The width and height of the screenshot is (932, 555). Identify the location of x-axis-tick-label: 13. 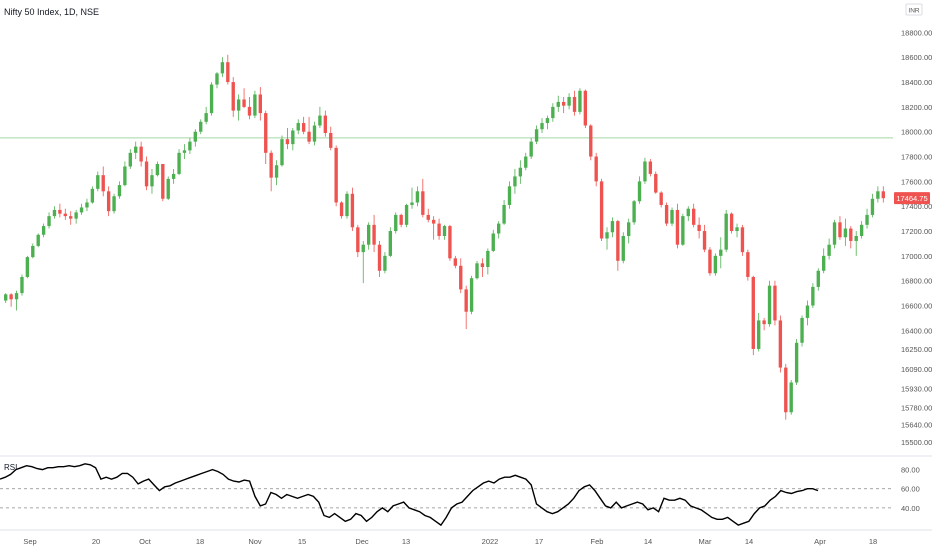
(406, 541).